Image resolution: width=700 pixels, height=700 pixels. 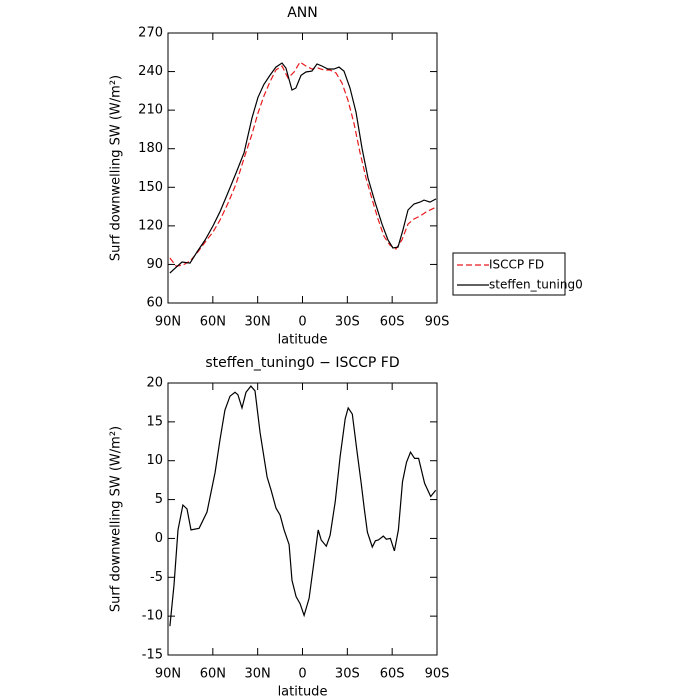 What do you see at coordinates (150, 187) in the screenshot?
I see `y-tick-label: 150` at bounding box center [150, 187].